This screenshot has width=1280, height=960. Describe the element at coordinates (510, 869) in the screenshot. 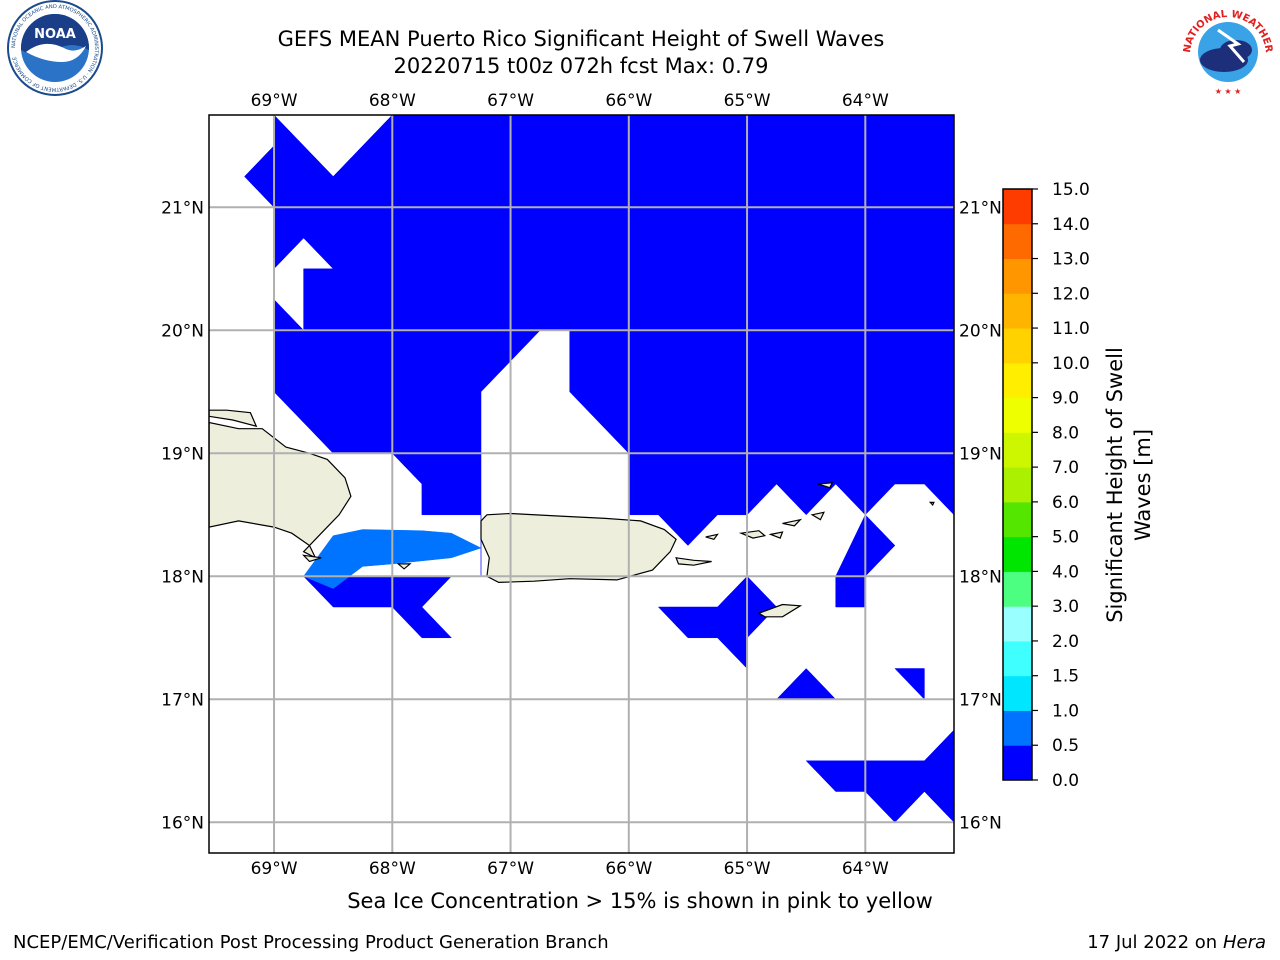

I see `lon-label-bottom: 67°W` at that location.